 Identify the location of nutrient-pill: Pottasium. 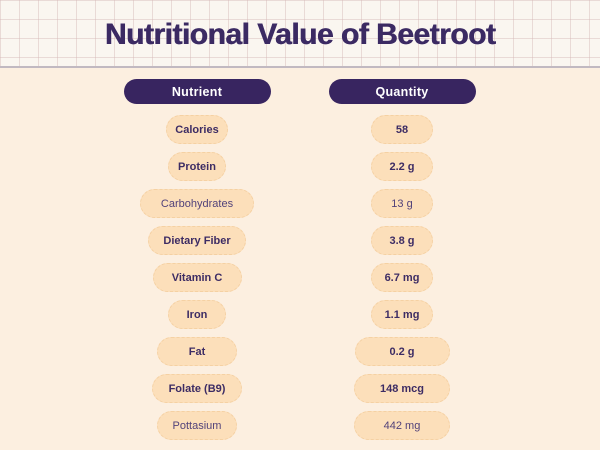
(197, 425).